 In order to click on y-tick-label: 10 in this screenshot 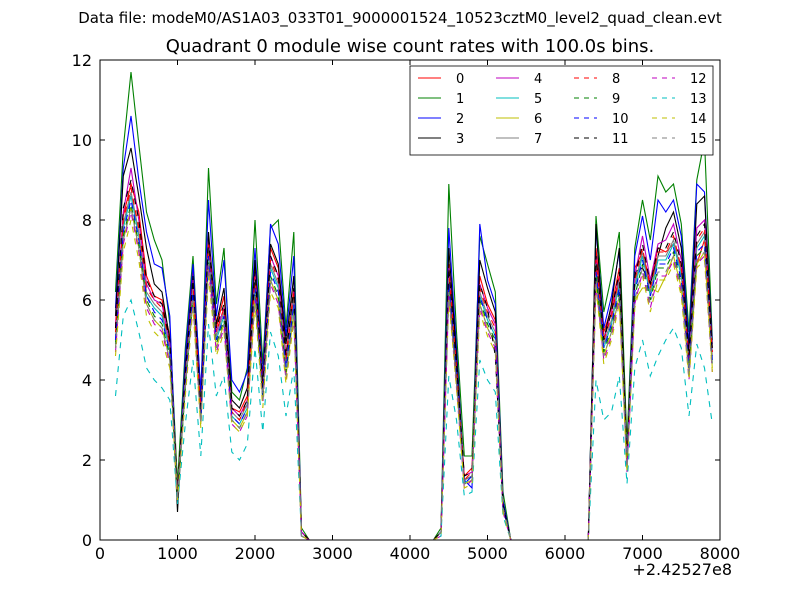, I will do `click(82, 140)`.